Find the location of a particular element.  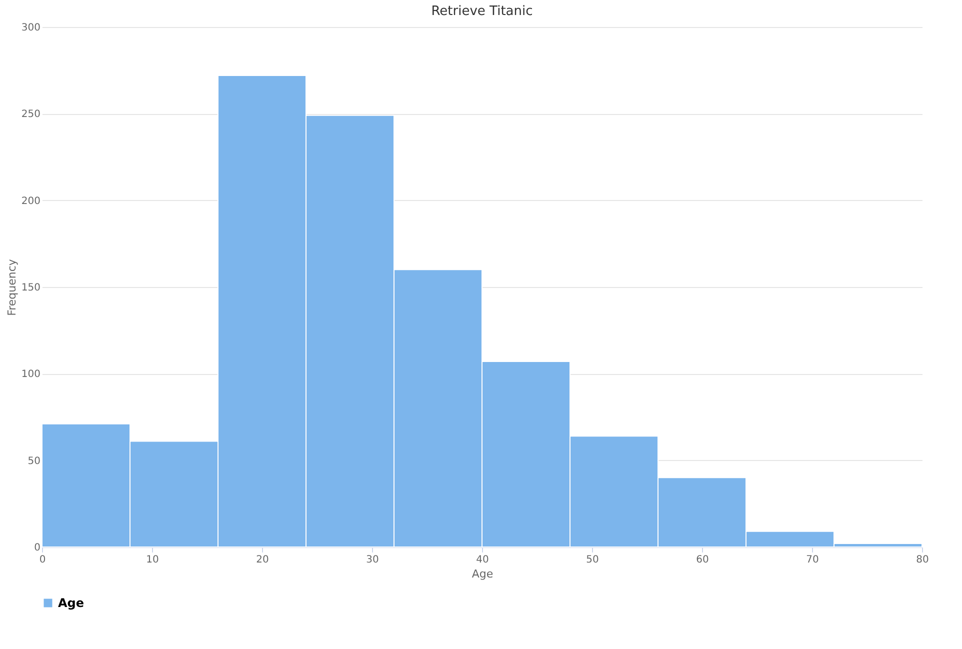

x-tick-label: 80 is located at coordinates (922, 560).